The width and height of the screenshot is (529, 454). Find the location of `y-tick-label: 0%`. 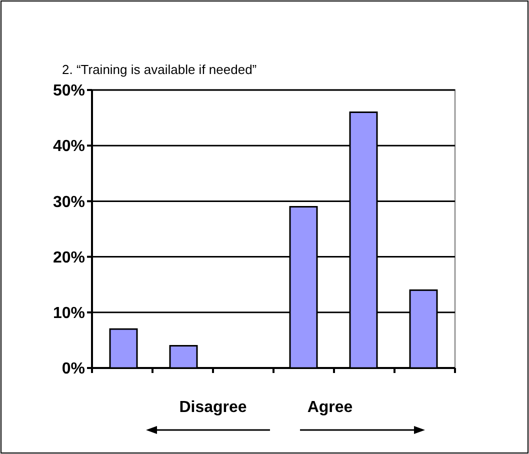

y-tick-label: 0% is located at coordinates (73, 369).